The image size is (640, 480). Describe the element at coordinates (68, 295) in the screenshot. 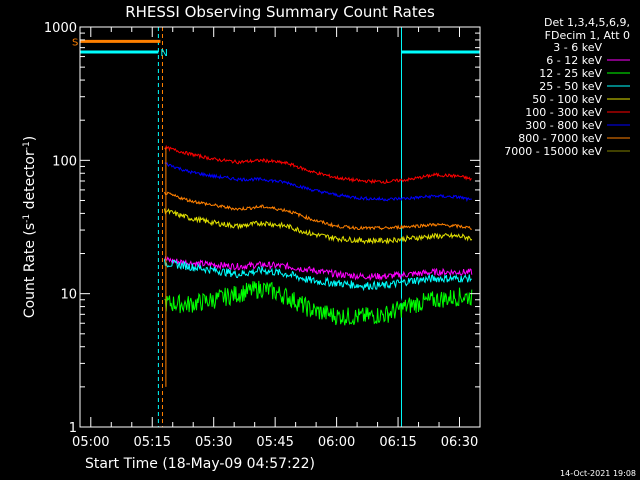

I see `y-tick-label-10: 10` at that location.